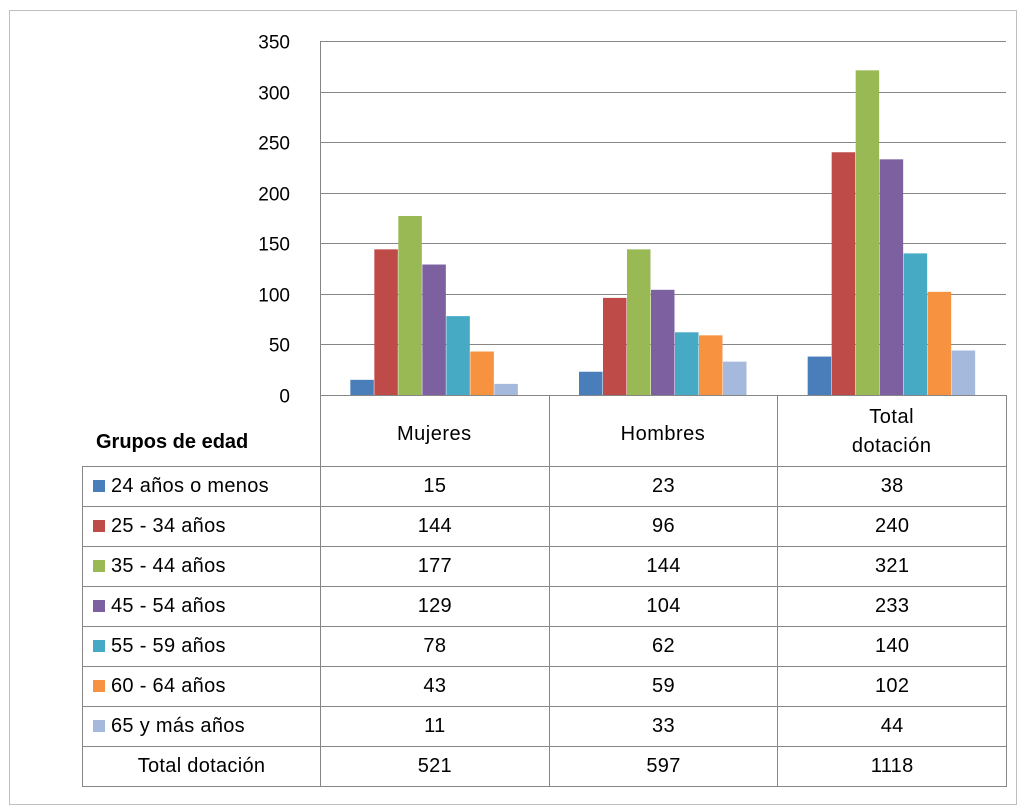 The width and height of the screenshot is (1019, 807). What do you see at coordinates (663, 526) in the screenshot?
I see `table-cell-value: 96` at bounding box center [663, 526].